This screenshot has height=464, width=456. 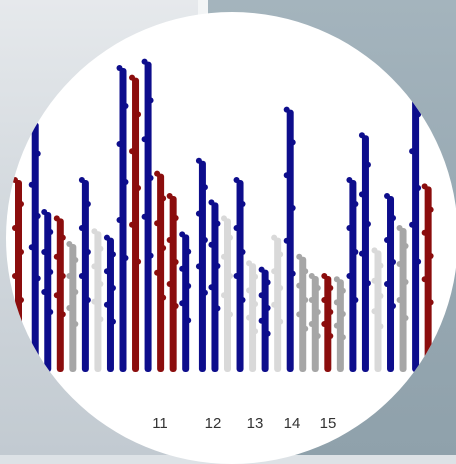 I want to click on x-tick-label: 15, so click(x=328, y=423).